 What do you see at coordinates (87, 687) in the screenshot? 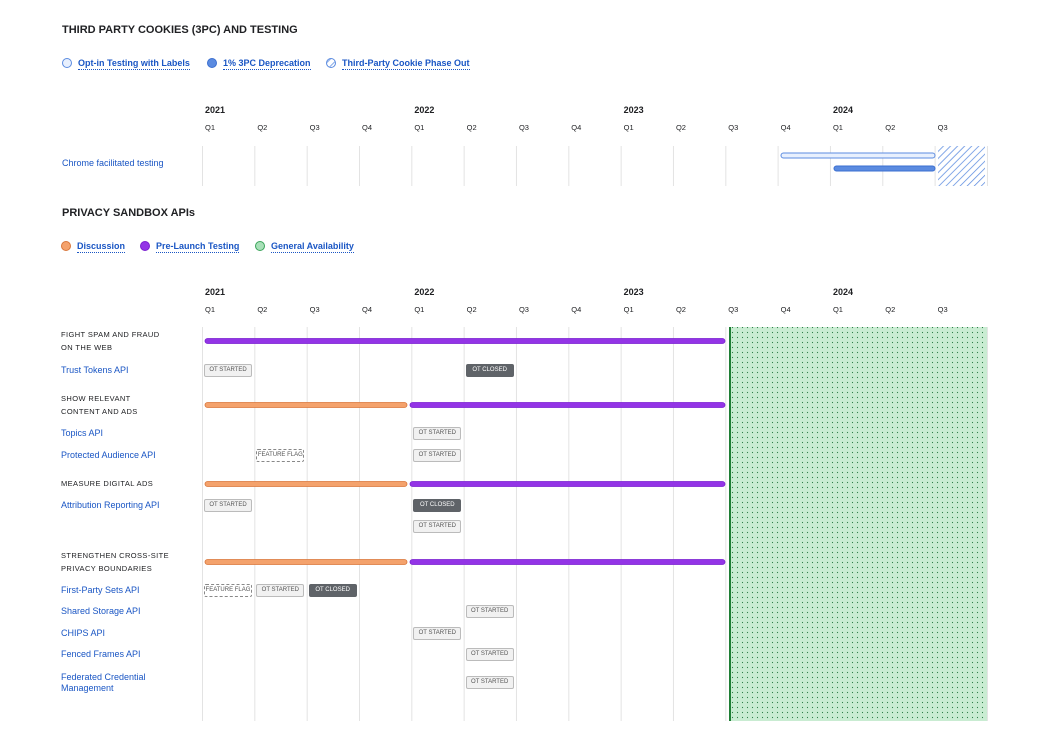
I see `api-label: Management` at bounding box center [87, 687].